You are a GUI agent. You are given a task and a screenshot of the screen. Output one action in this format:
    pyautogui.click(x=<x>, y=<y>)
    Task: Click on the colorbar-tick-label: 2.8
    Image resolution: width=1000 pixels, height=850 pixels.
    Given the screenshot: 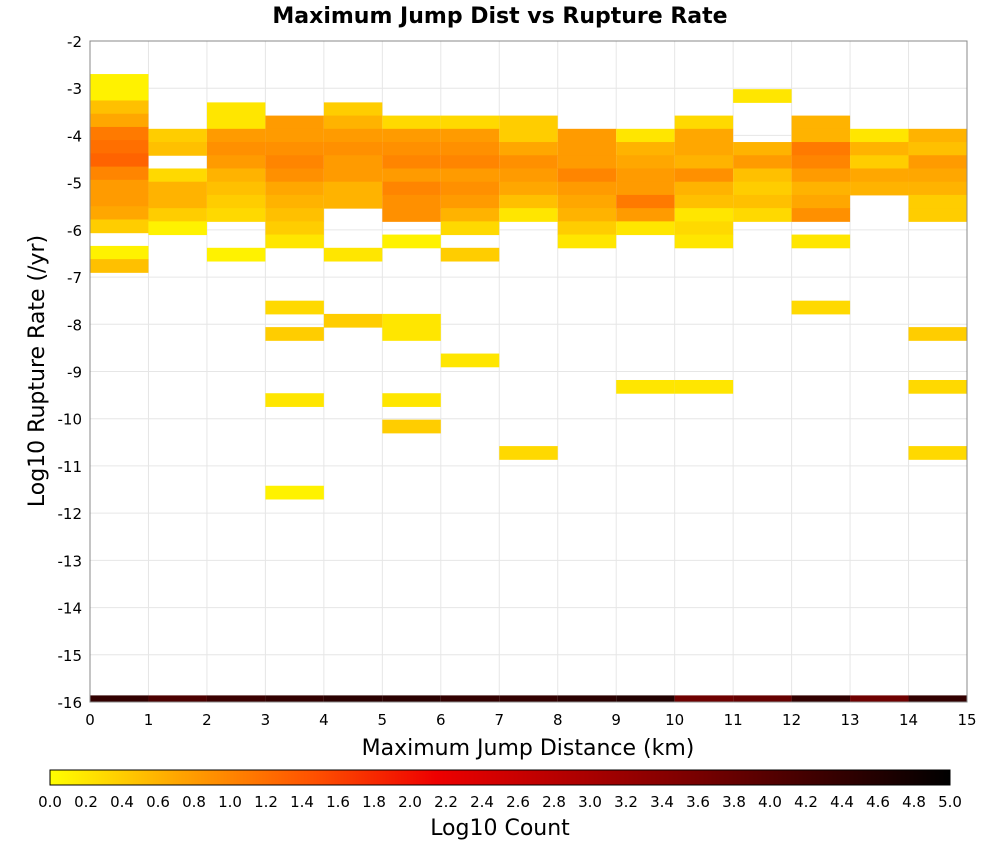 What is the action you would take?
    pyautogui.click(x=554, y=802)
    